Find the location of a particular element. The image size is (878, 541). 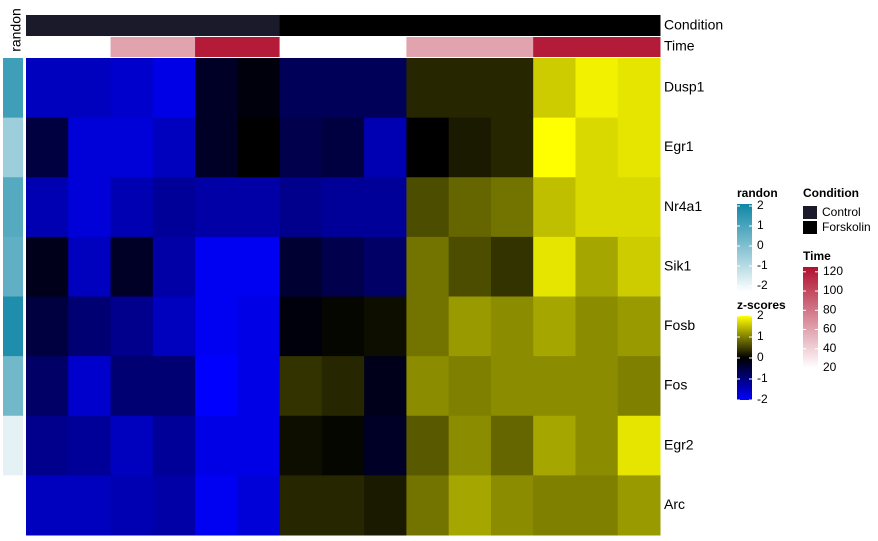

time-label: Time is located at coordinates (679, 46).